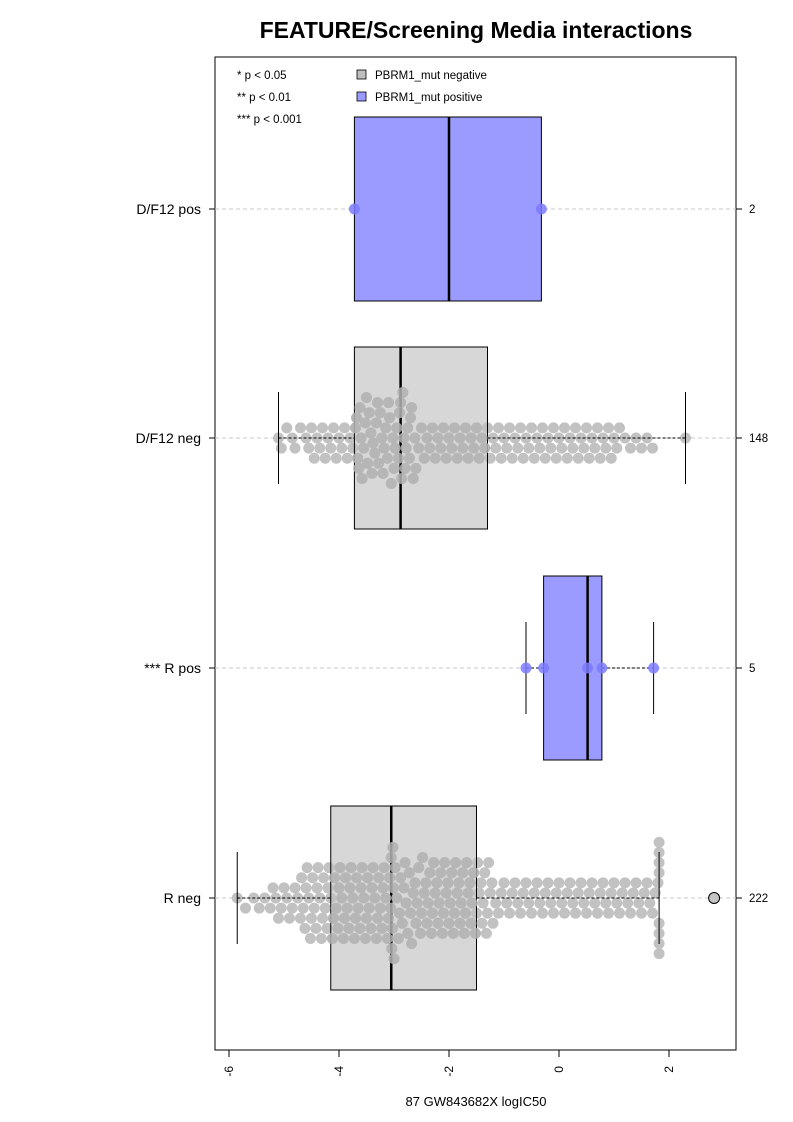 Image resolution: width=793 pixels, height=1122 pixels. Describe the element at coordinates (428, 98) in the screenshot. I see `legend-label: PBRM1_mut positive` at that location.